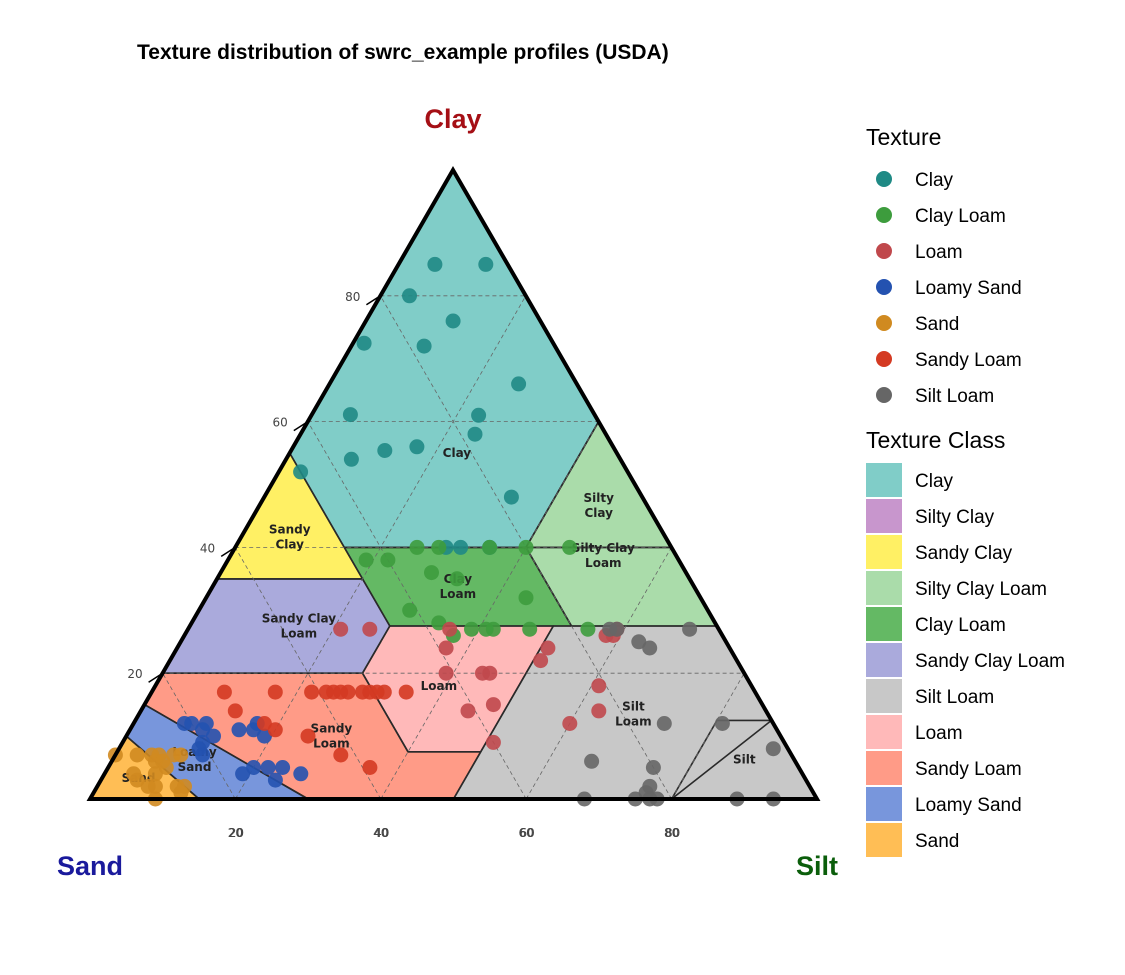 This screenshot has height=975, width=1125. What do you see at coordinates (90, 866) in the screenshot?
I see `sand-axis-label: Sand` at bounding box center [90, 866].